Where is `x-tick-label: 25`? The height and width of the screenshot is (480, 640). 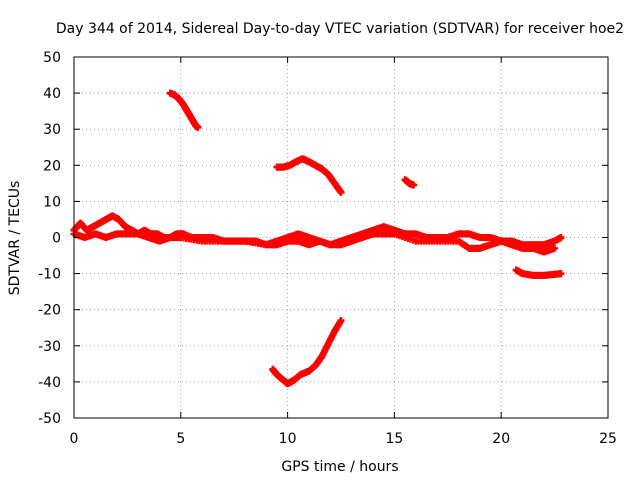 x-tick-label: 25 is located at coordinates (608, 439).